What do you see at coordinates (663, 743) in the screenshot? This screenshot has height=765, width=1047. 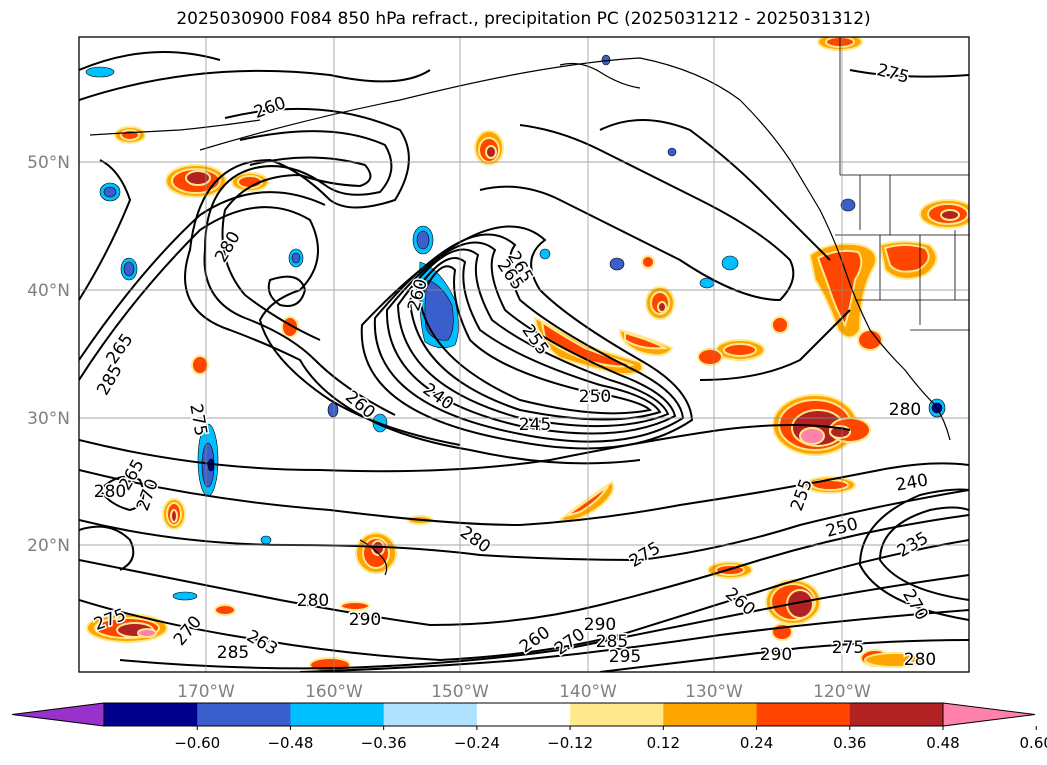 I see `colorbar-tick-label: 0.12` at bounding box center [663, 743].